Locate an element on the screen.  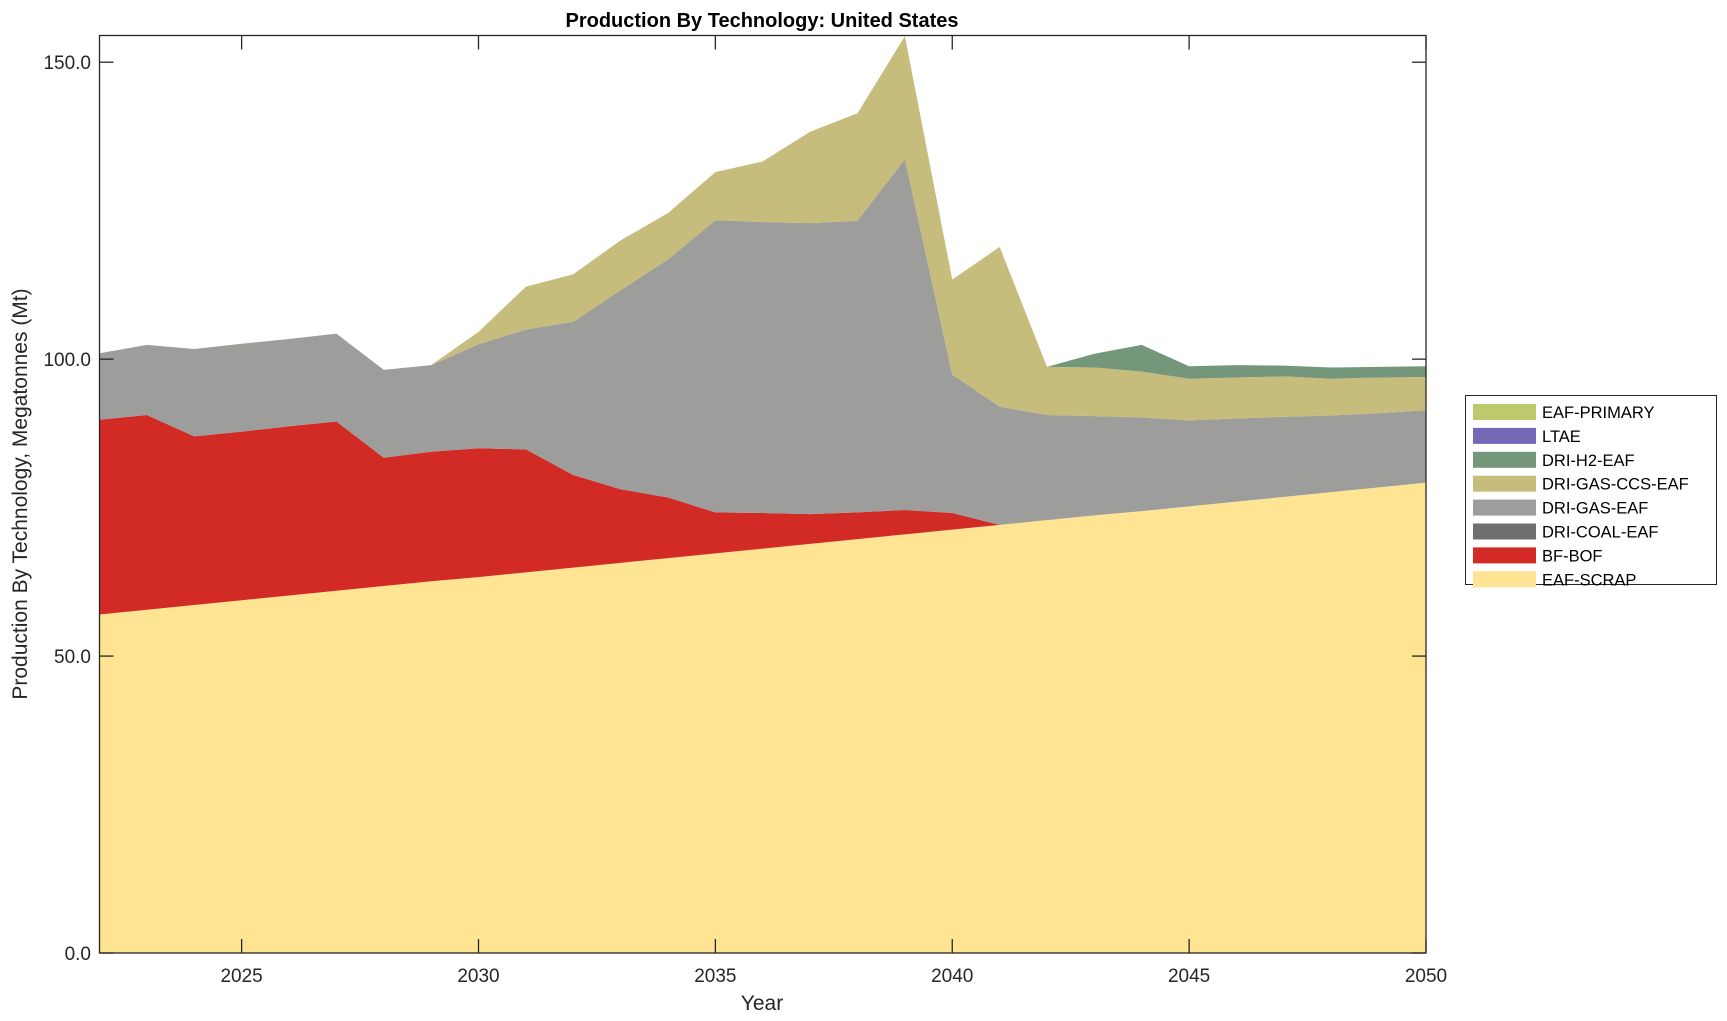
x-tick-label: 2040 is located at coordinates (952, 976).